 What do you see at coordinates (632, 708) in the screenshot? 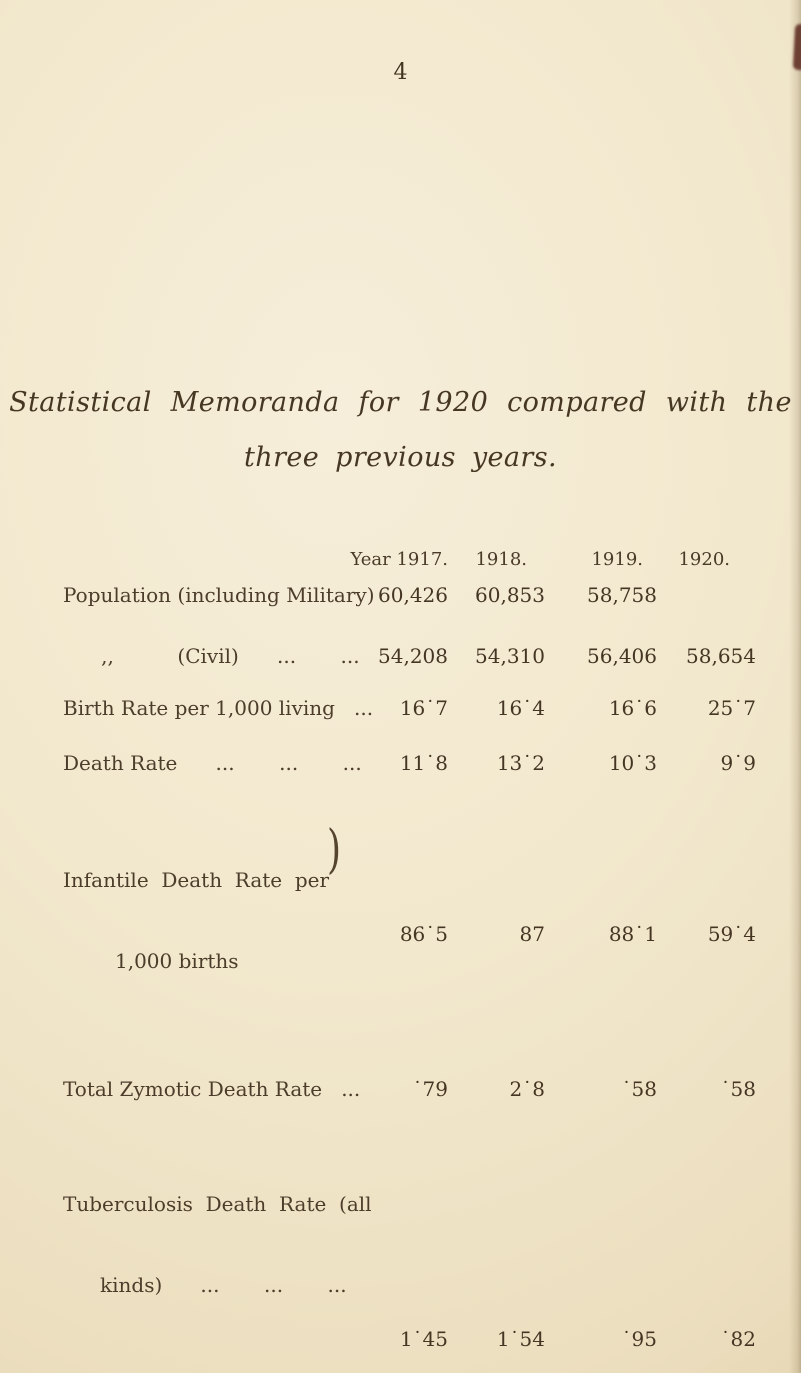
I see `birth-rate-1919: 16˙6` at bounding box center [632, 708].